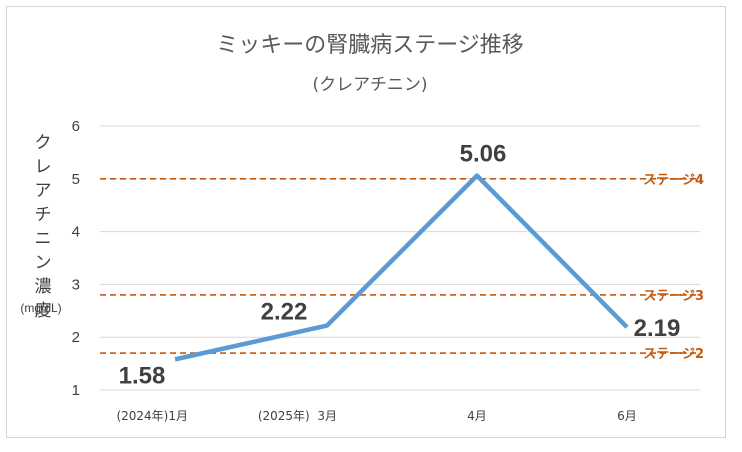  What do you see at coordinates (76, 179) in the screenshot?
I see `y-tick-label: 5` at bounding box center [76, 179].